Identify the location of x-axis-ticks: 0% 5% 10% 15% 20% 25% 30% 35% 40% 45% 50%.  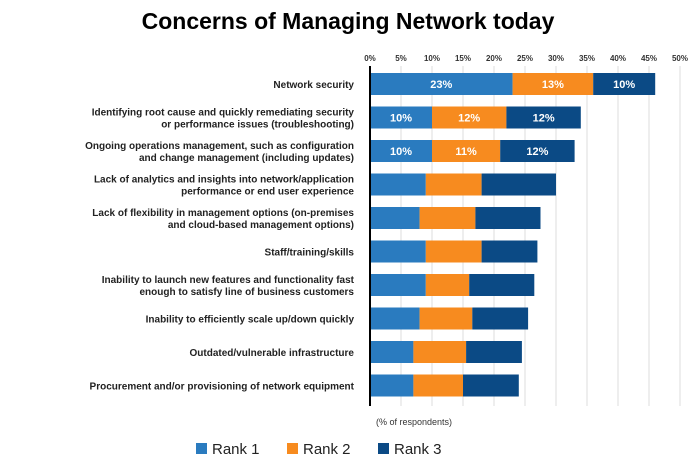
(526, 58).